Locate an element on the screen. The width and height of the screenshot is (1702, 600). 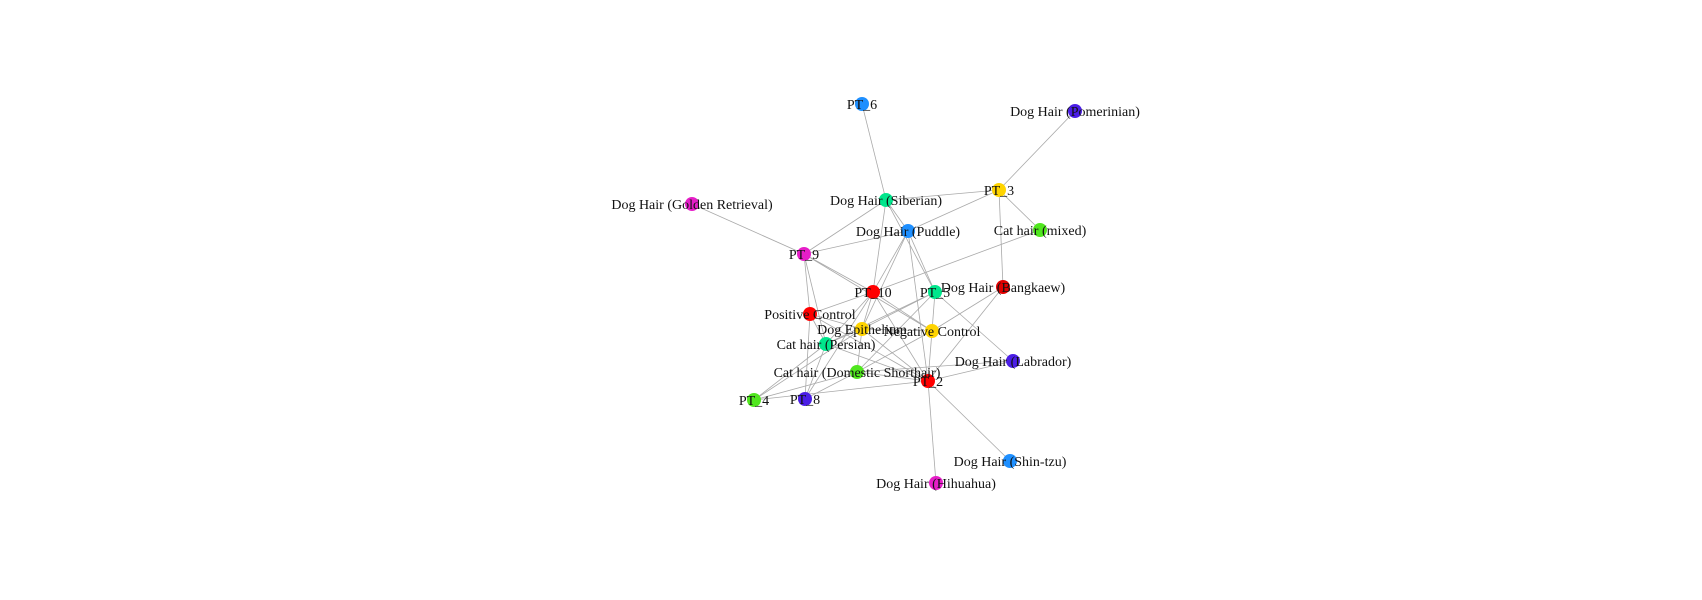
node-label-golden: Dog Hair (Golden Retrieval) is located at coordinates (692, 205).